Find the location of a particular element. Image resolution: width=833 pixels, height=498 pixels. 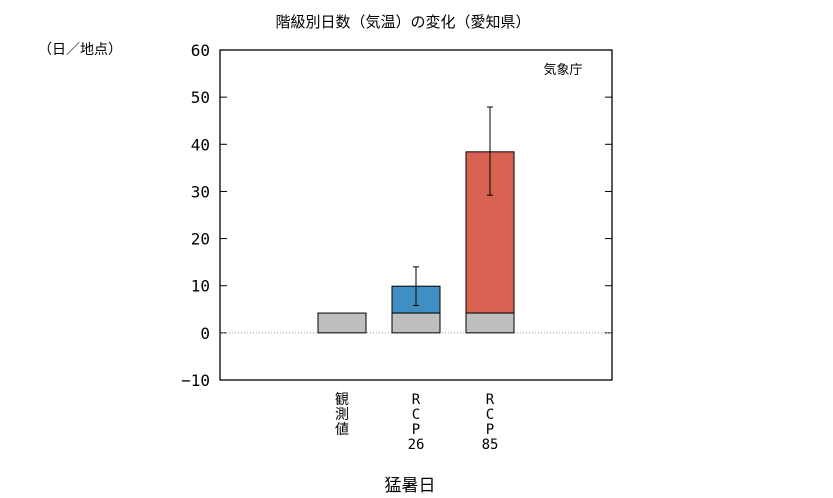

y-tick-label: 0 is located at coordinates (205, 333).